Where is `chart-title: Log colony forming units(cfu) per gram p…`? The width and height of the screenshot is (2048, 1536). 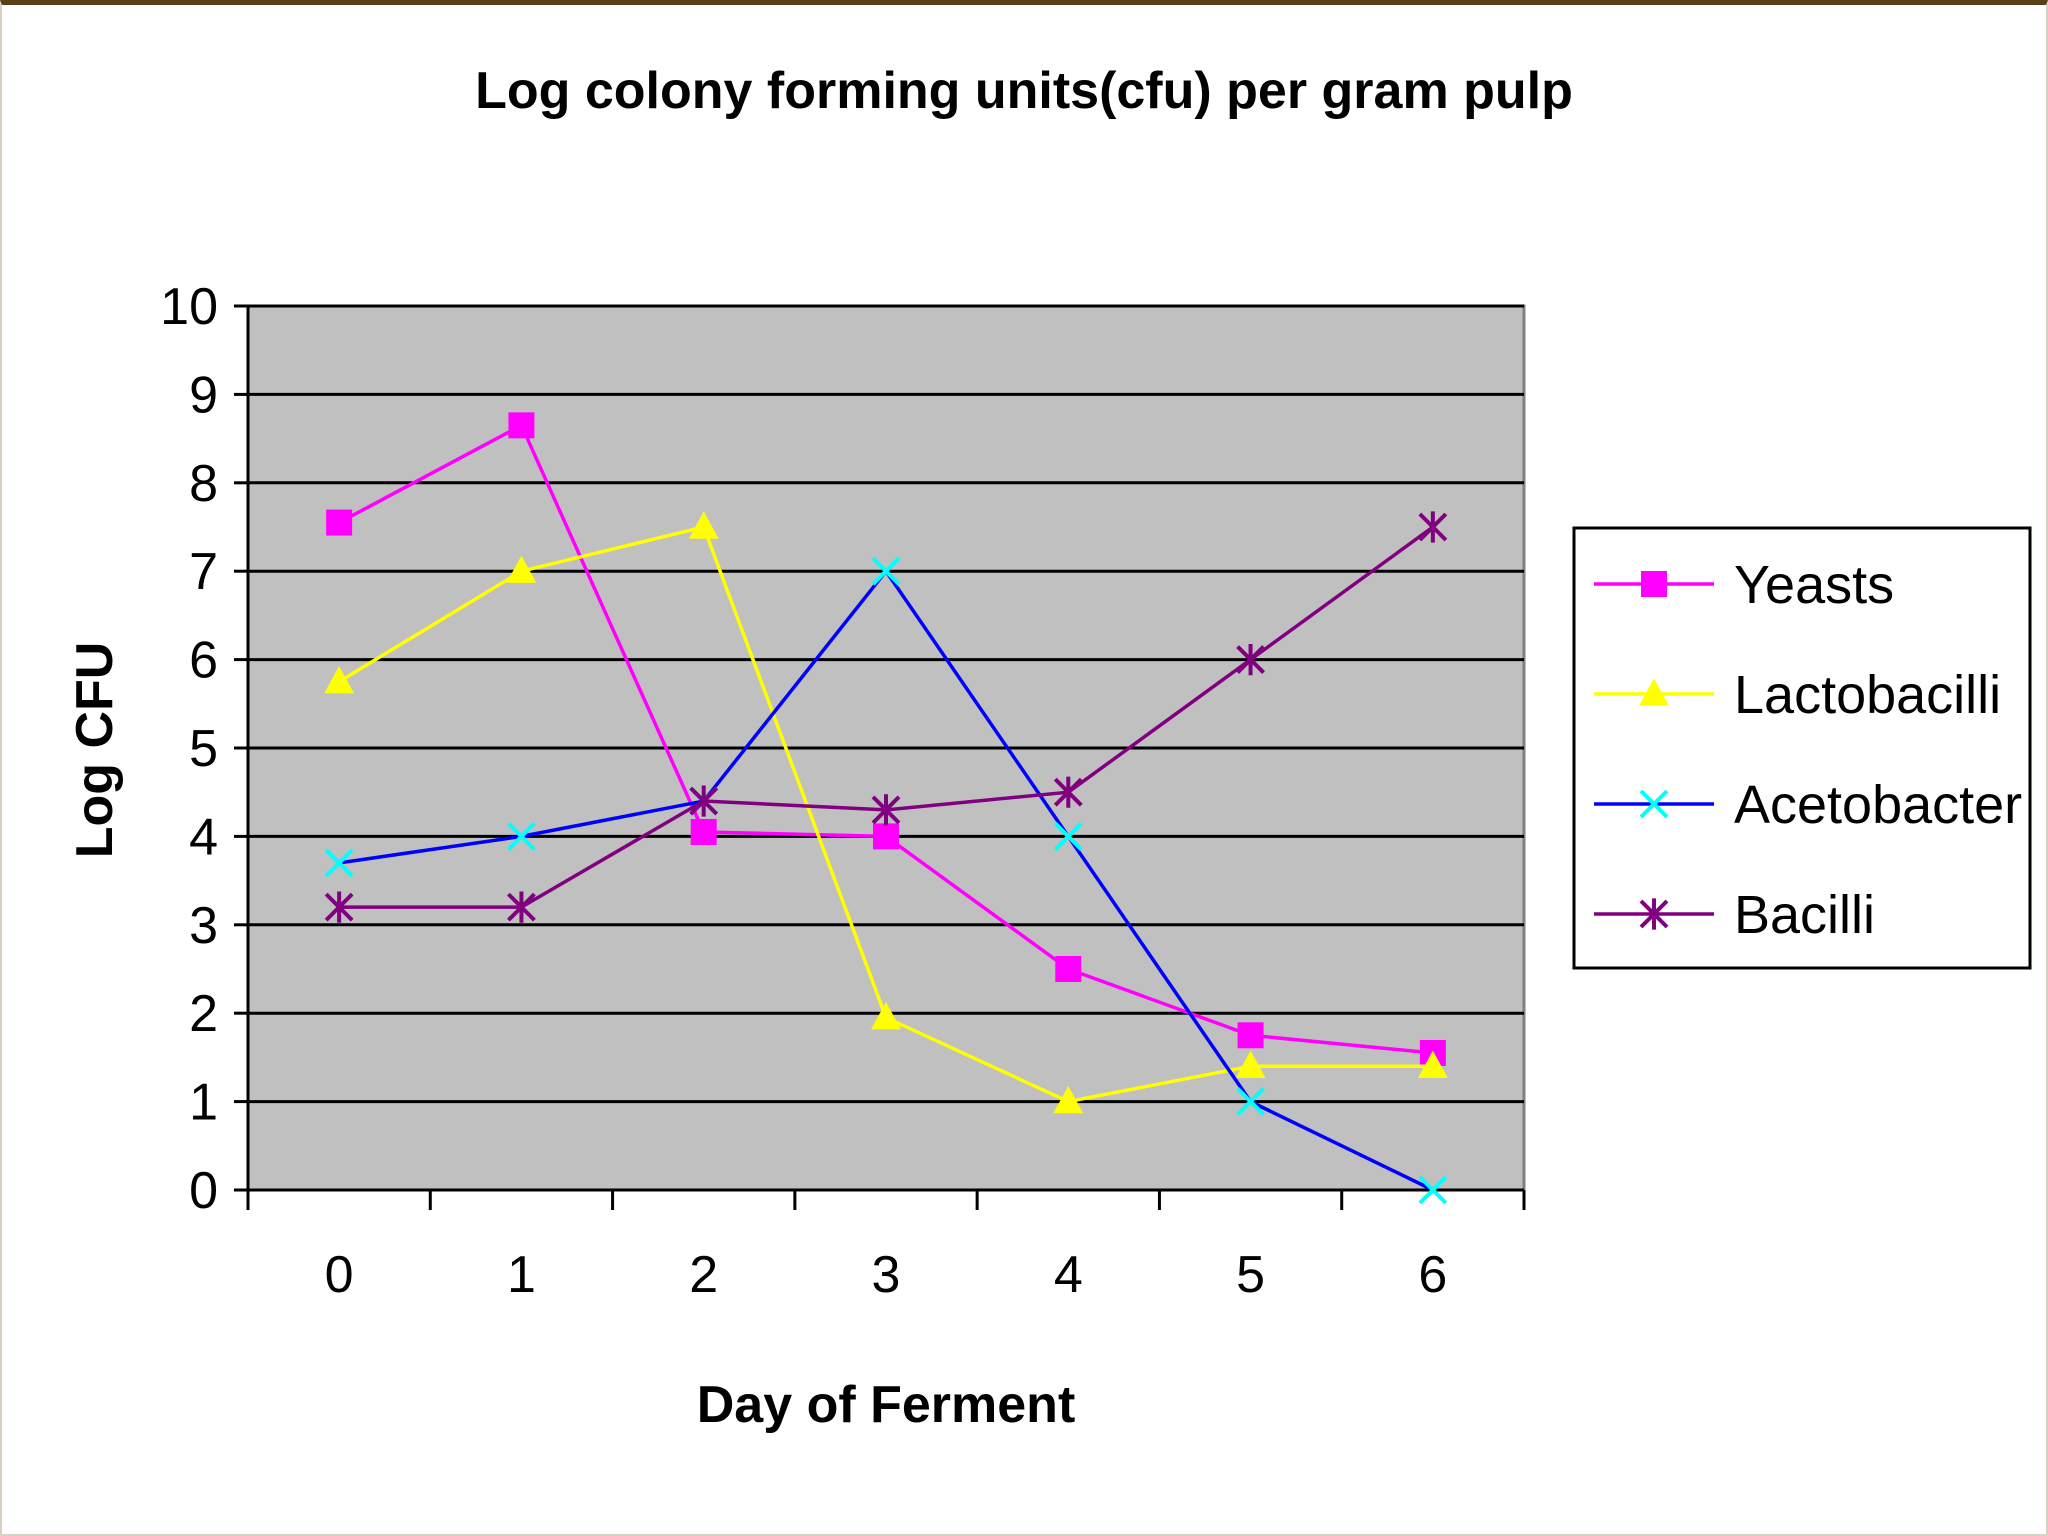
chart-title: Log colony forming units(cfu) per gram p… is located at coordinates (1024, 91).